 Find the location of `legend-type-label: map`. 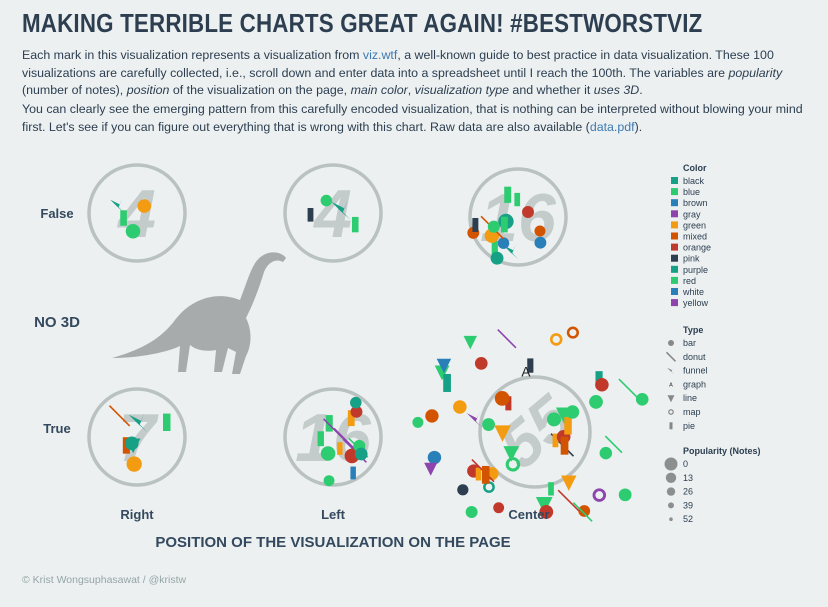

legend-type-label: map is located at coordinates (692, 412).